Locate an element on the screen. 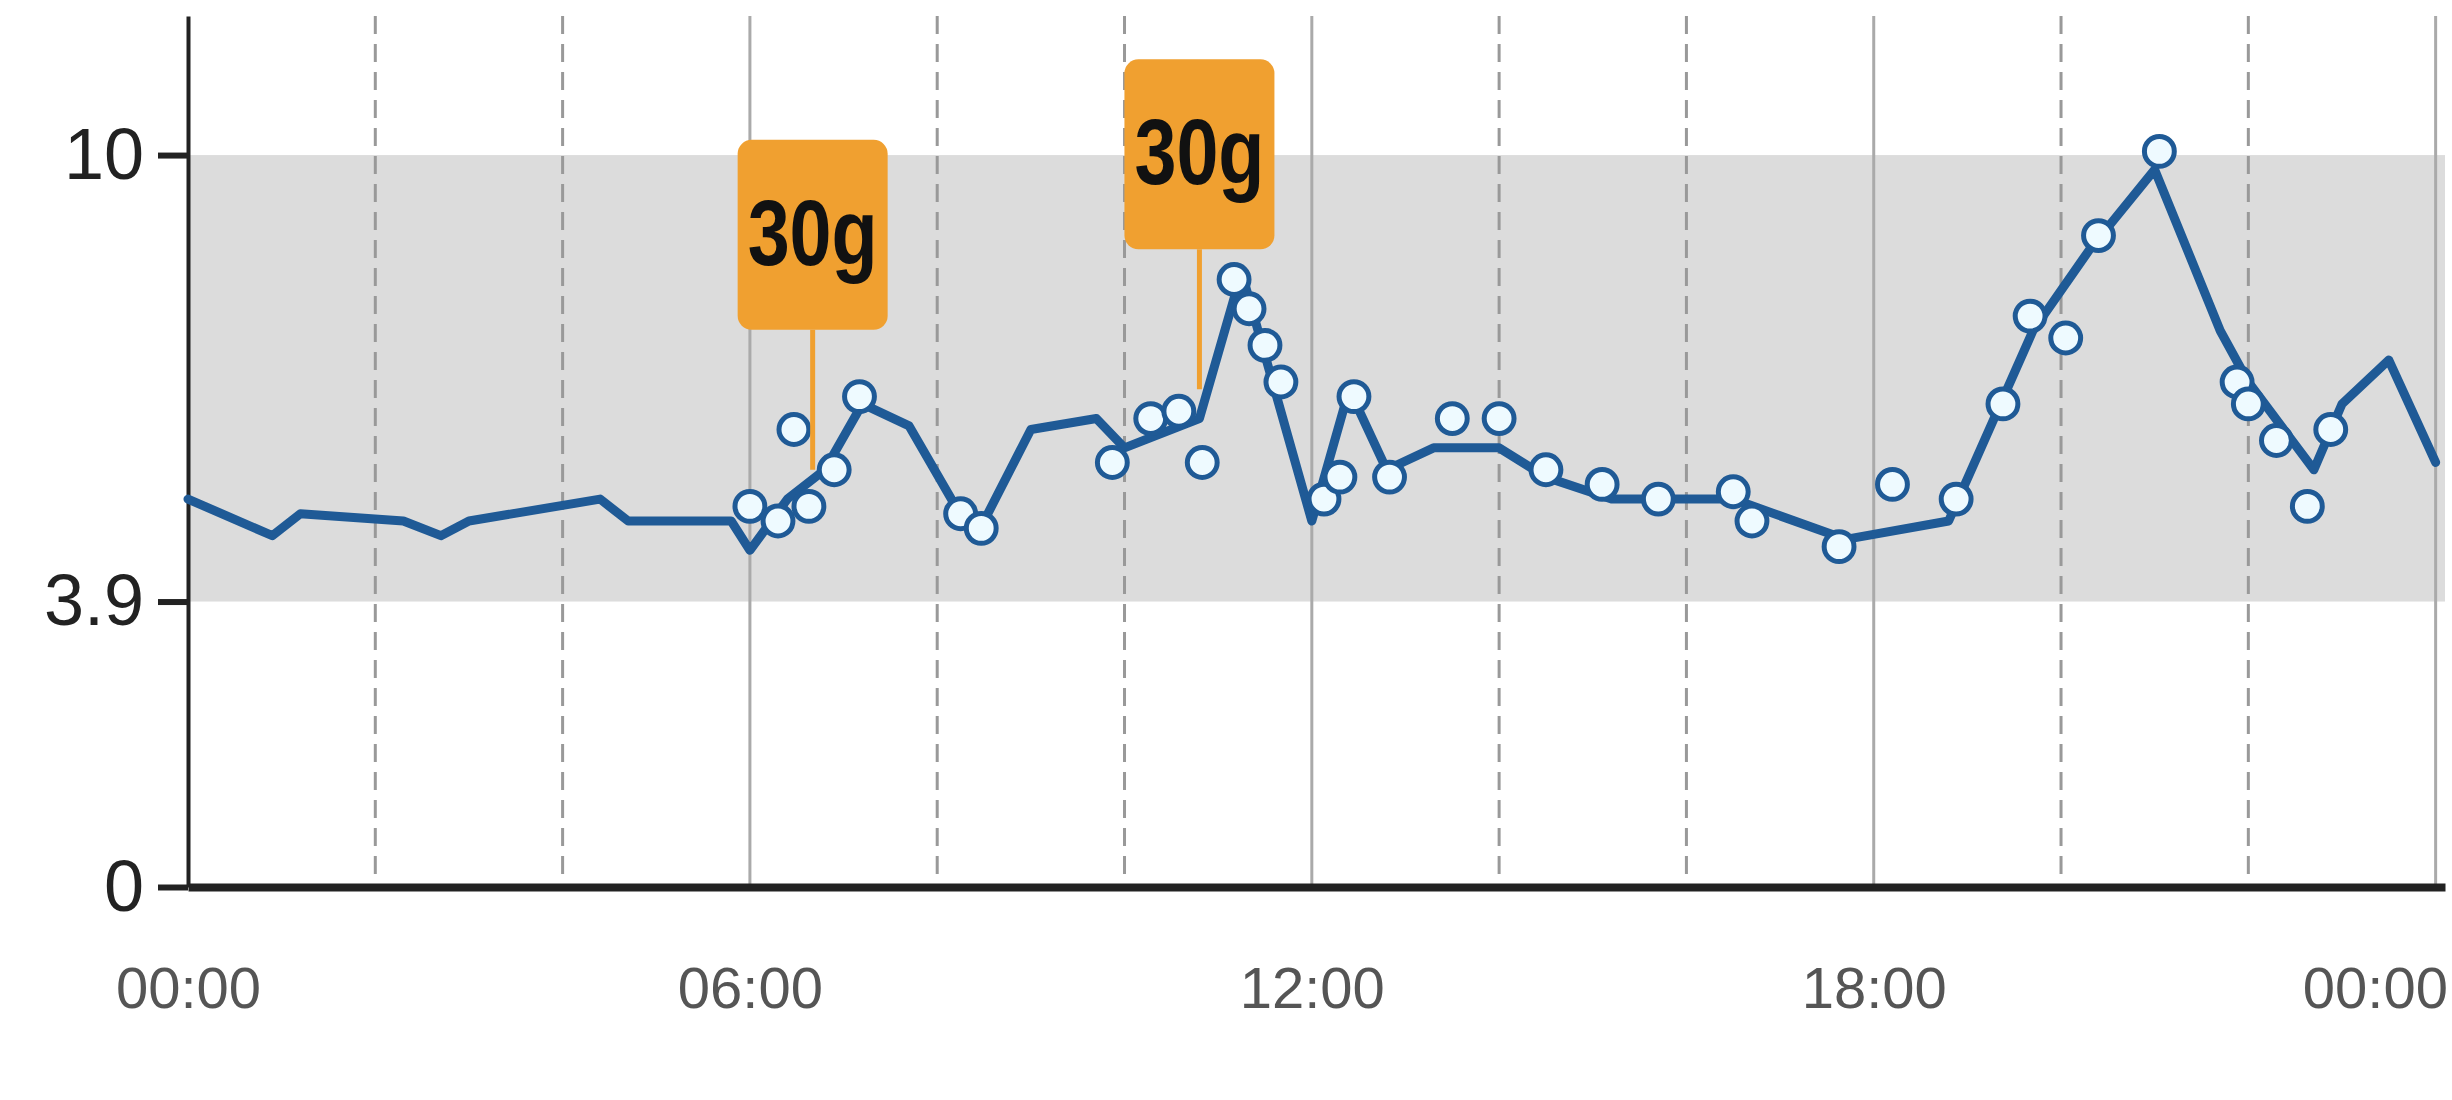 The image size is (2452, 1100). x-tick-label: 18:00 is located at coordinates (1874, 988).